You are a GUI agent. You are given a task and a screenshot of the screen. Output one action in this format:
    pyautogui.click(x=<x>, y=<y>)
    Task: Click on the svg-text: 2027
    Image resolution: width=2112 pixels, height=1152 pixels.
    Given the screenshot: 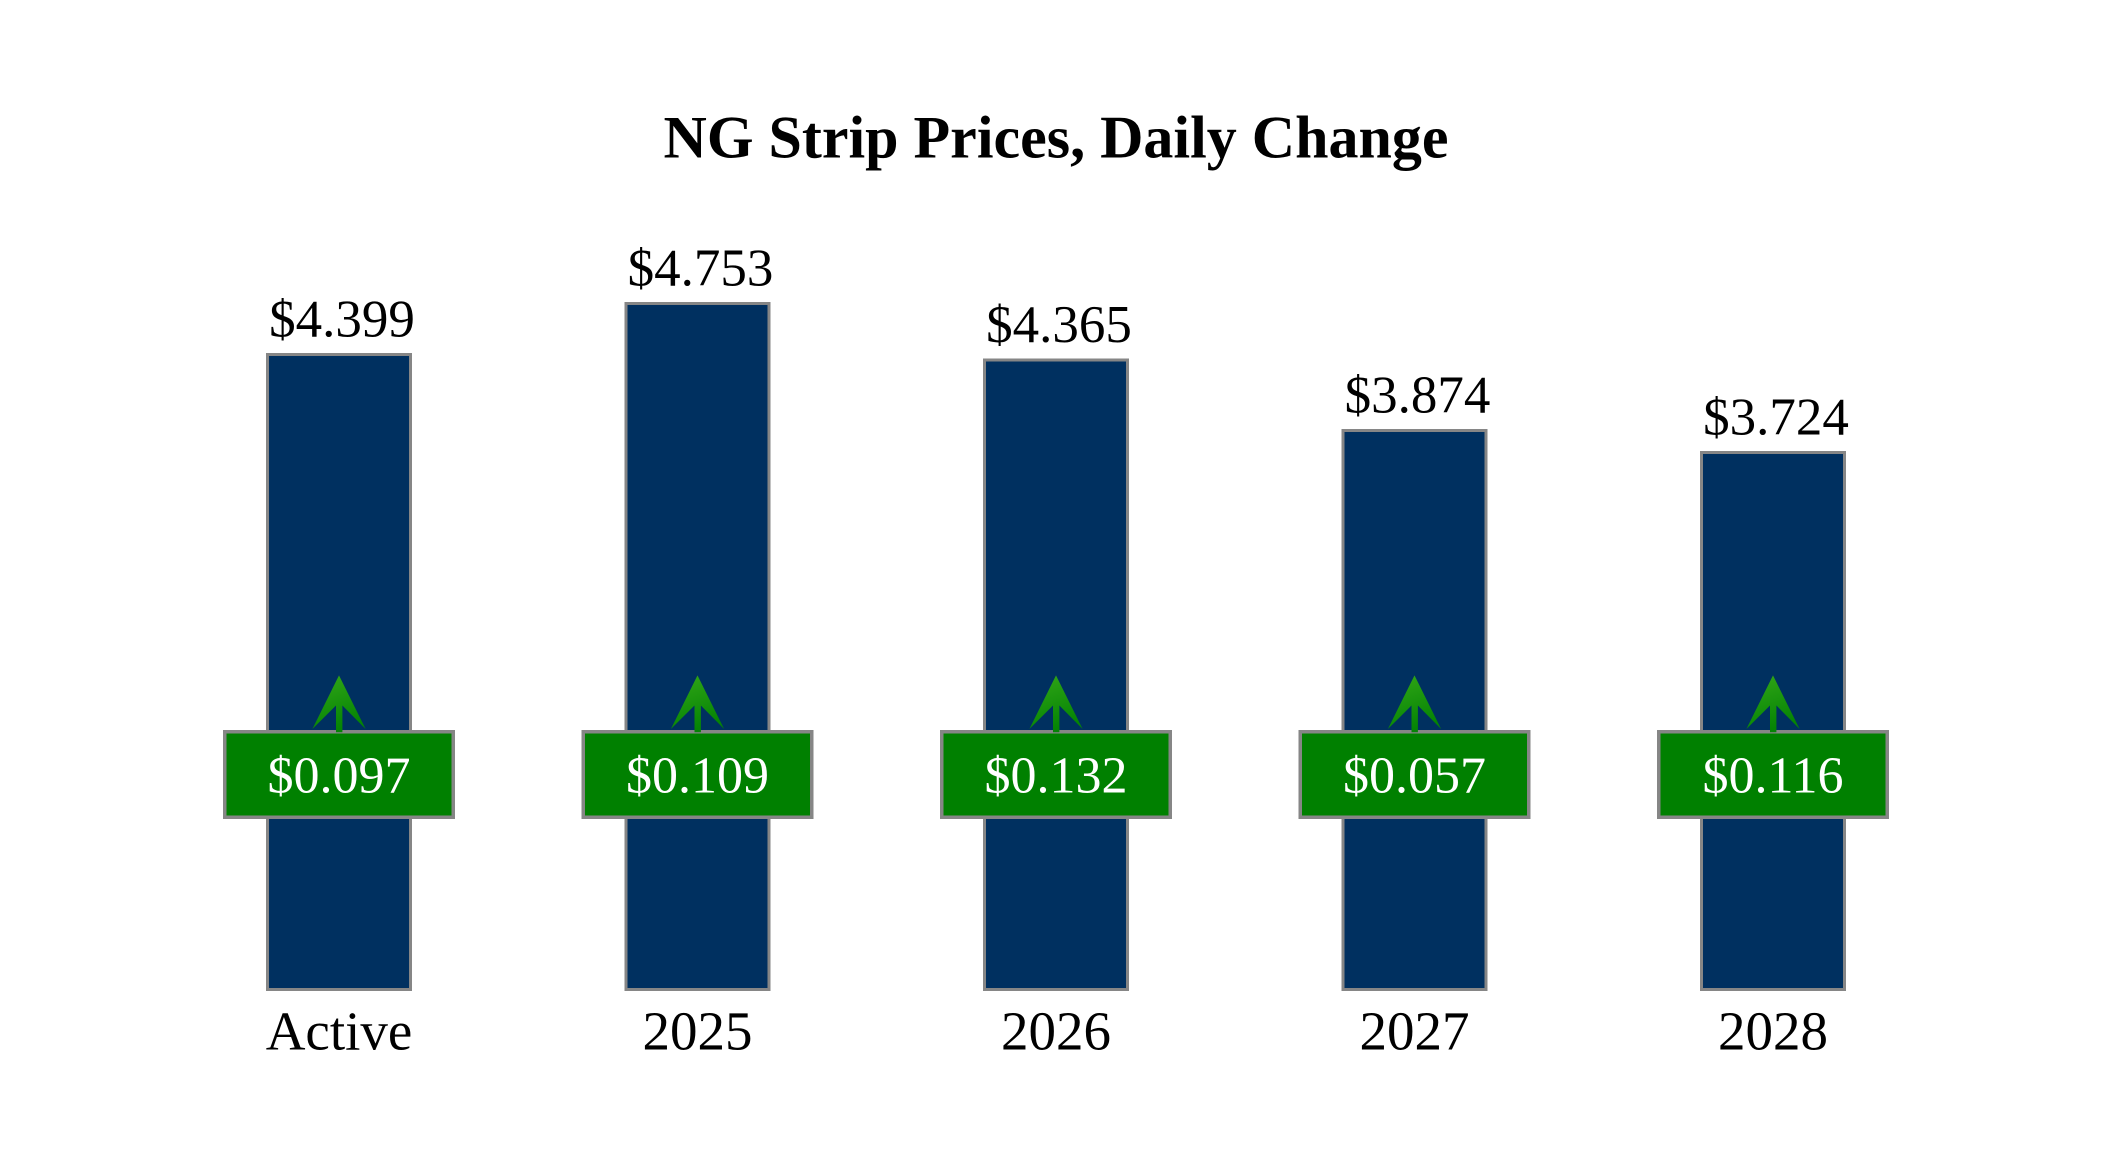 What is the action you would take?
    pyautogui.click(x=1415, y=1031)
    